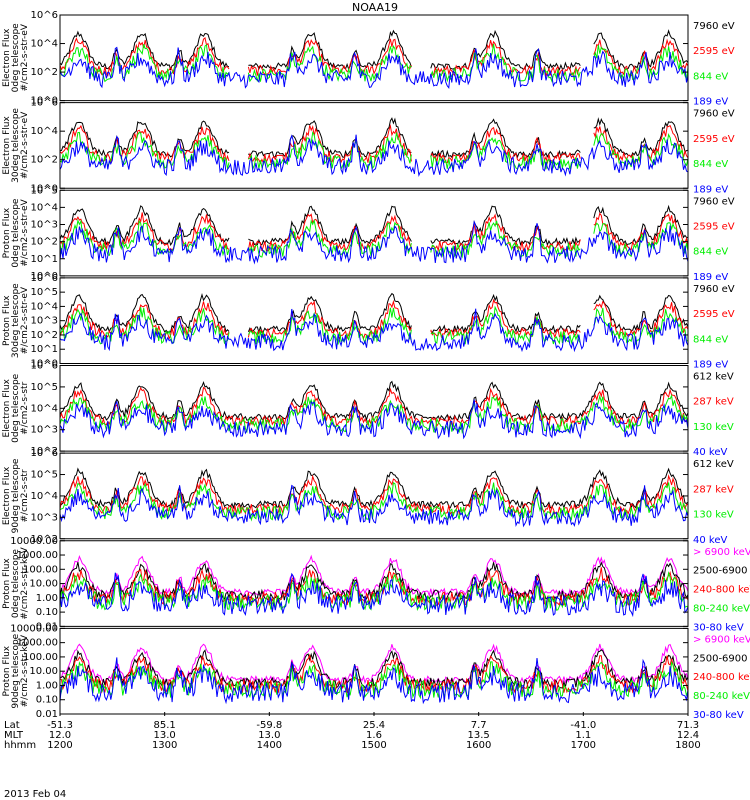 The image size is (750, 800). What do you see at coordinates (583, 725) in the screenshot?
I see `x-tick-lat: -41.0` at bounding box center [583, 725].